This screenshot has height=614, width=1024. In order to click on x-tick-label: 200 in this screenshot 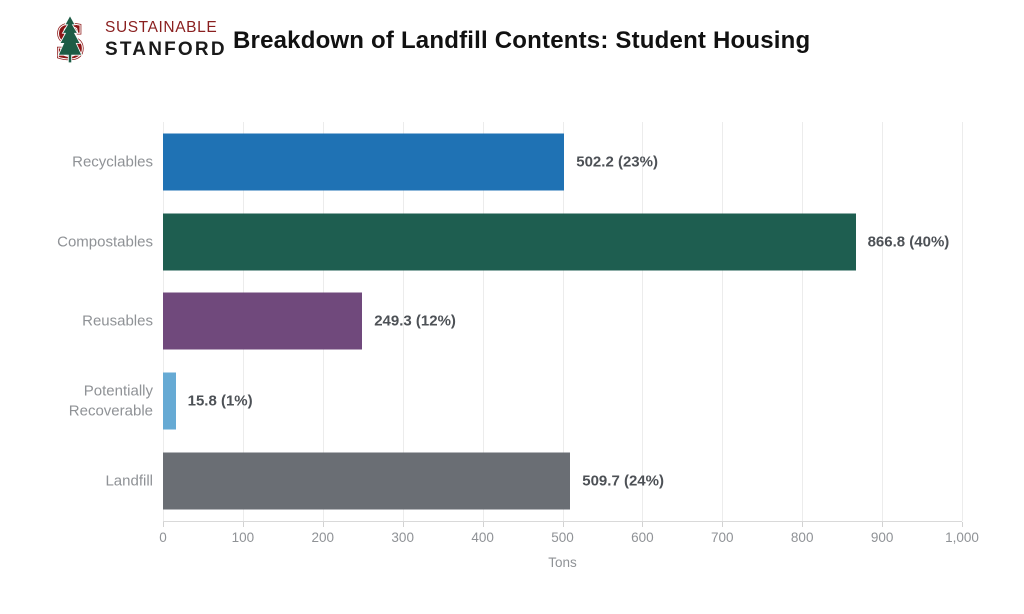, I will do `click(323, 537)`.